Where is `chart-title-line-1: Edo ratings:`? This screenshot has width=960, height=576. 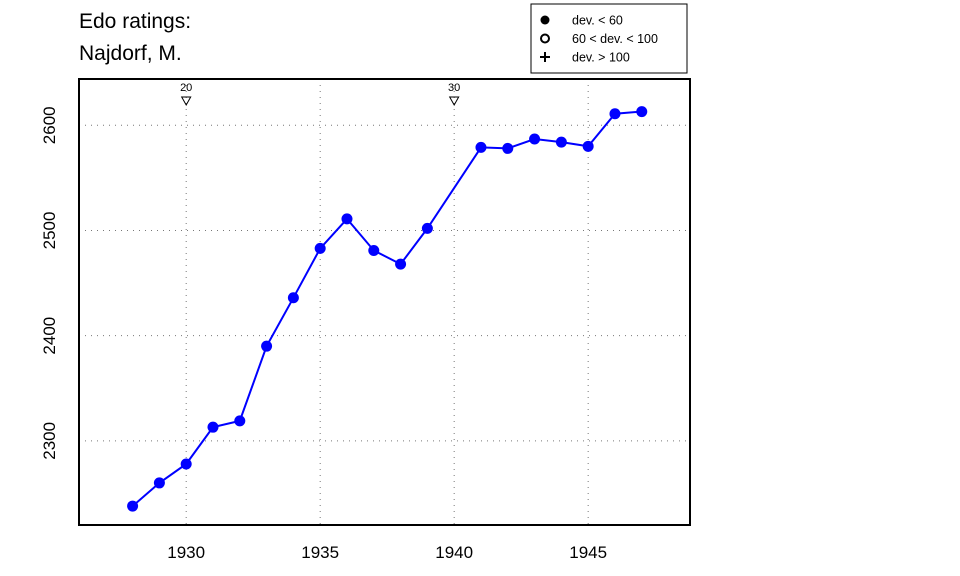 chart-title-line-1: Edo ratings: is located at coordinates (135, 21).